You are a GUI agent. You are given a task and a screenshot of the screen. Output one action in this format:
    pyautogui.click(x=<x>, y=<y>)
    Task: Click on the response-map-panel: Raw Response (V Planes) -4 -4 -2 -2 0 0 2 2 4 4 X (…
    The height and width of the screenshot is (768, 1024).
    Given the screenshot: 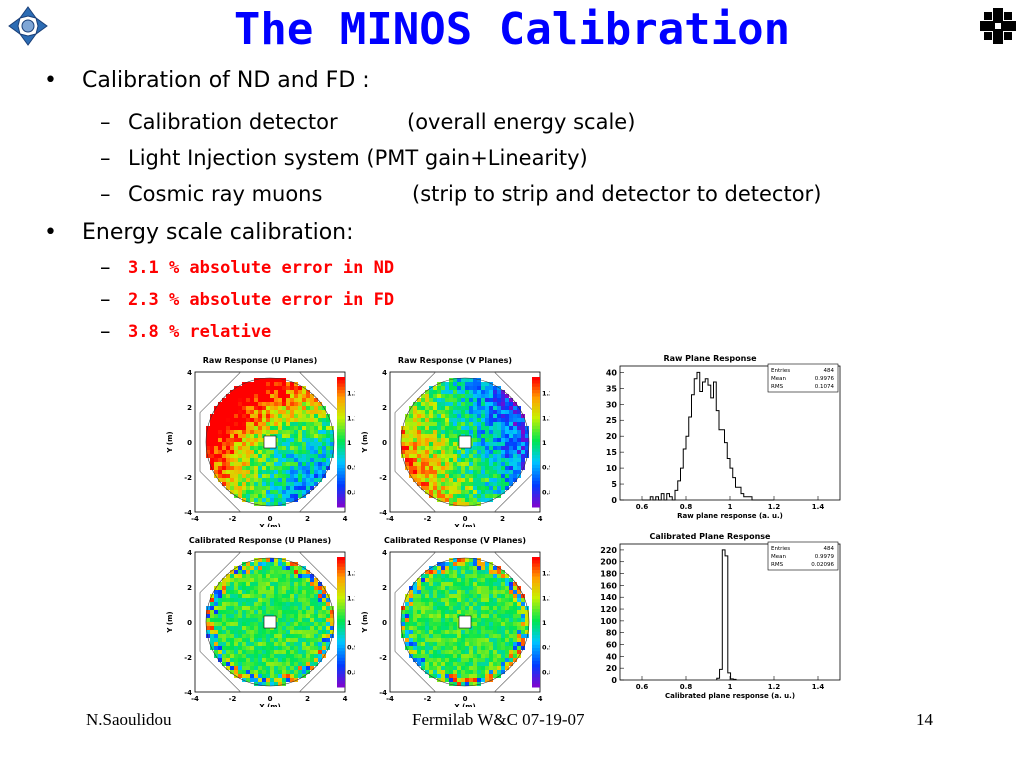 What is the action you would take?
    pyautogui.click(x=454, y=441)
    